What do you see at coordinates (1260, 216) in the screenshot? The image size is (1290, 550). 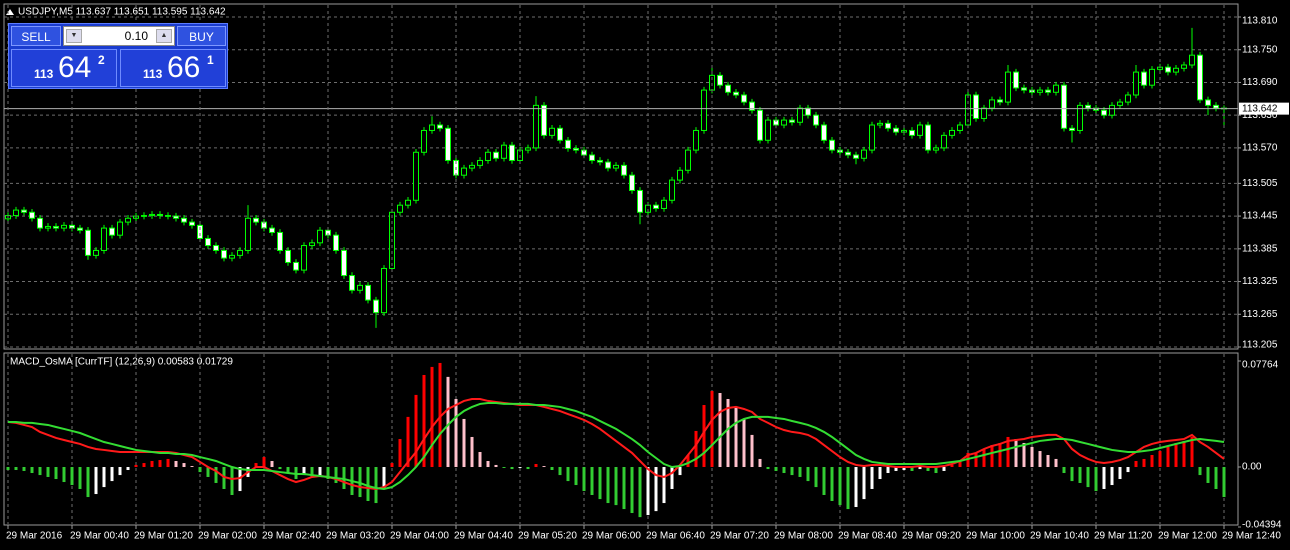 I see `y-tick-label: 113.445` at bounding box center [1260, 216].